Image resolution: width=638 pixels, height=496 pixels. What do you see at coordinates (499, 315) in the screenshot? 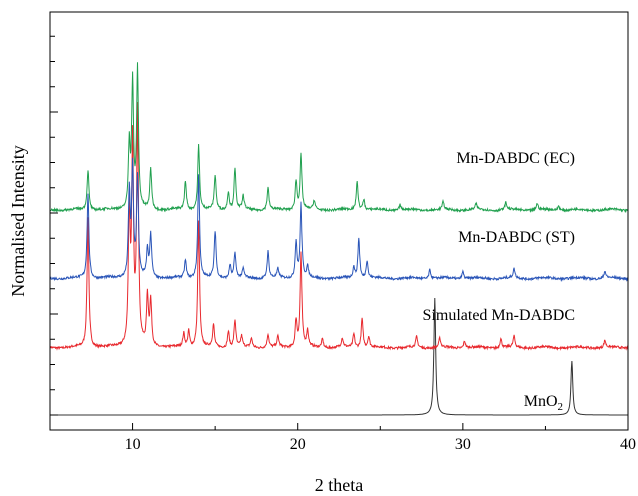
I see `series-label-1: Simulated Mn-DABDC` at bounding box center [499, 315].